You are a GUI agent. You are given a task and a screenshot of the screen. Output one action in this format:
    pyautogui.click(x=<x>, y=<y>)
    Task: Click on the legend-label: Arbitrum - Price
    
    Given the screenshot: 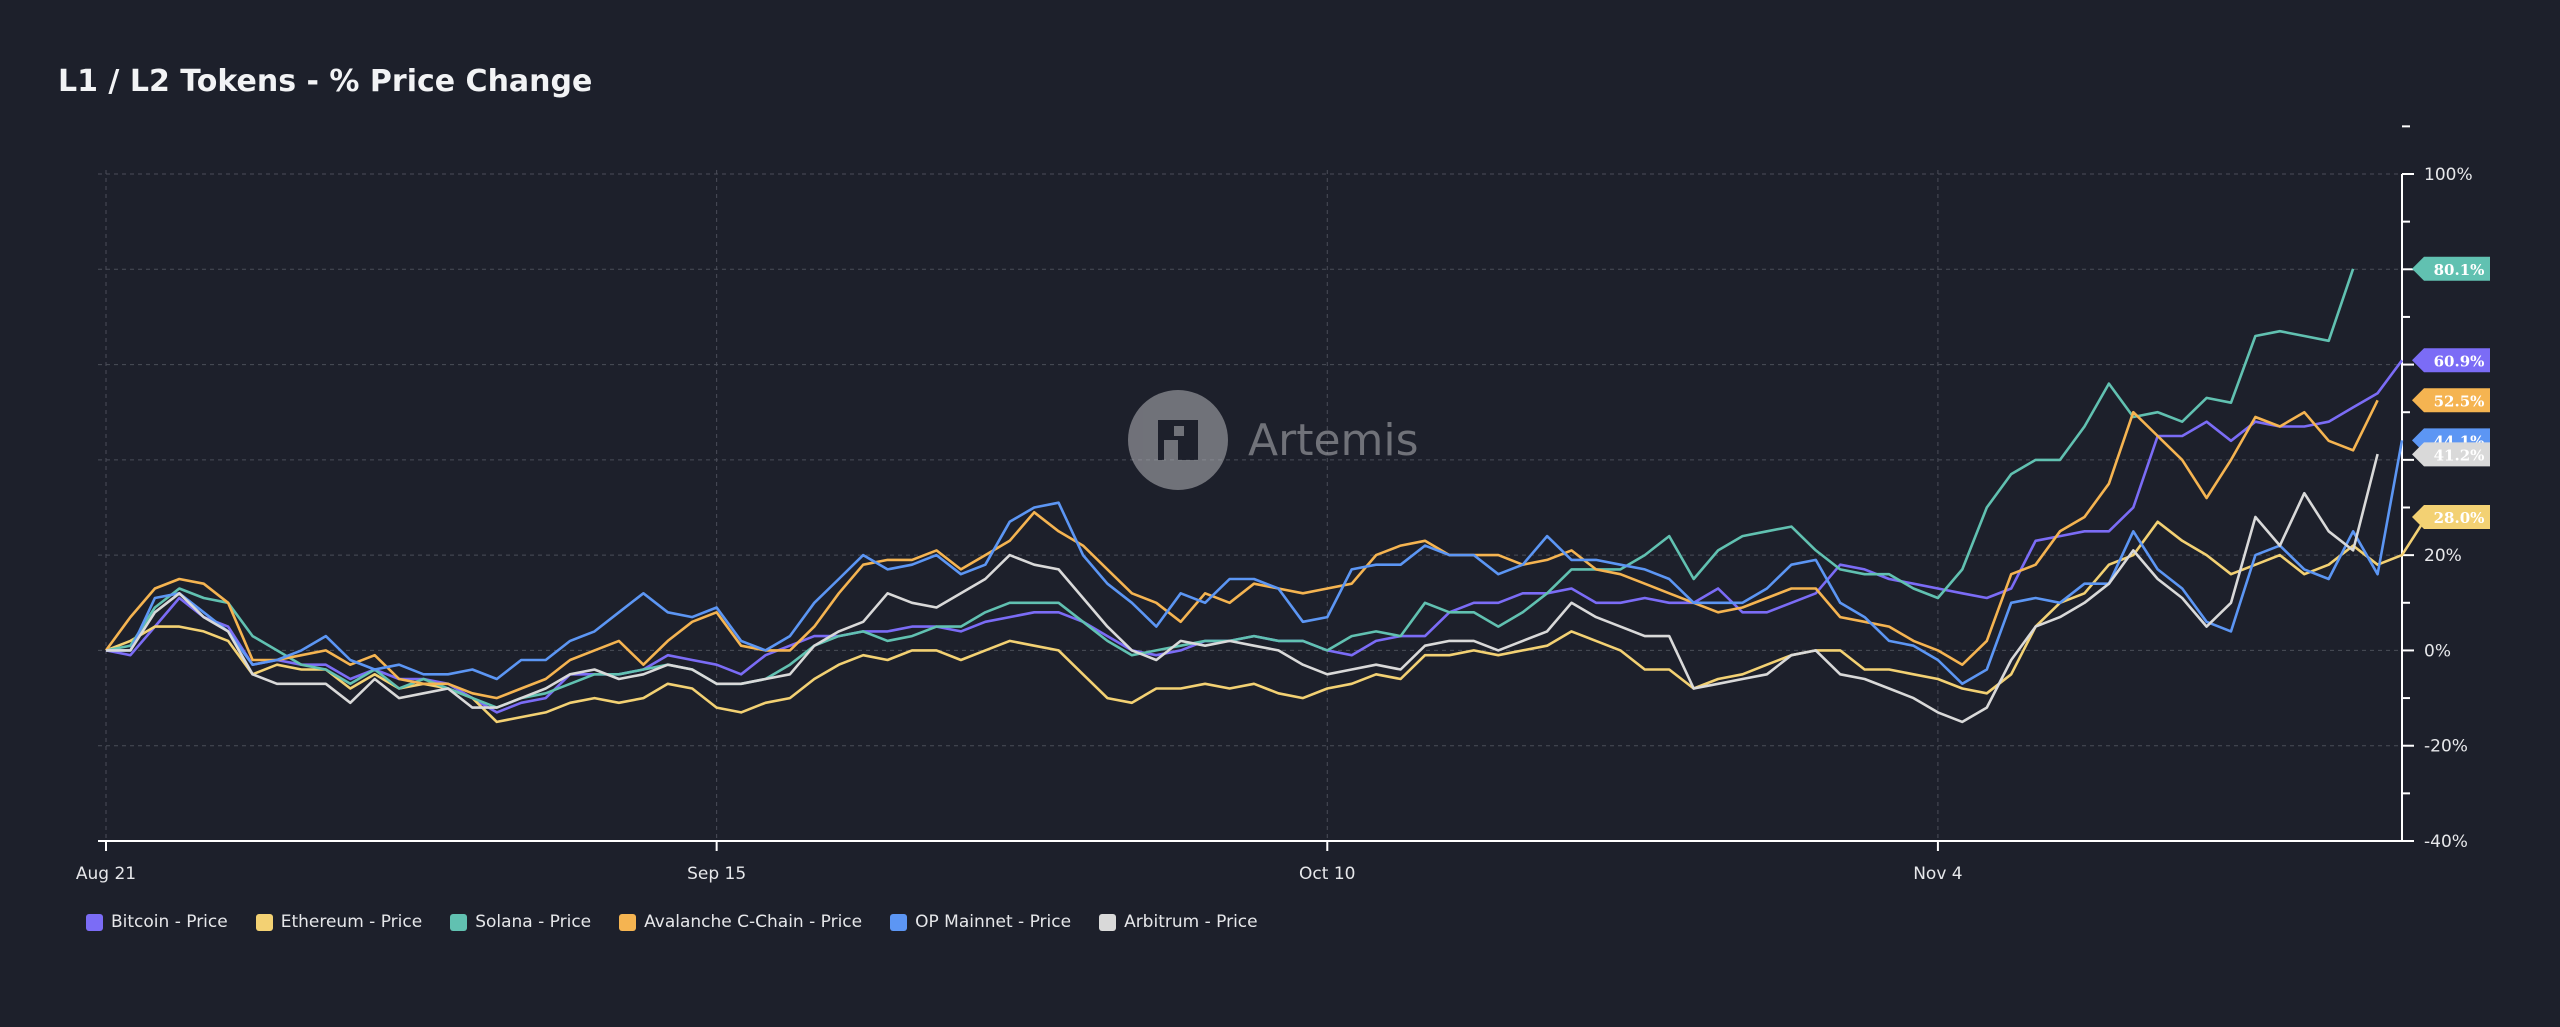 What is the action you would take?
    pyautogui.click(x=1191, y=922)
    